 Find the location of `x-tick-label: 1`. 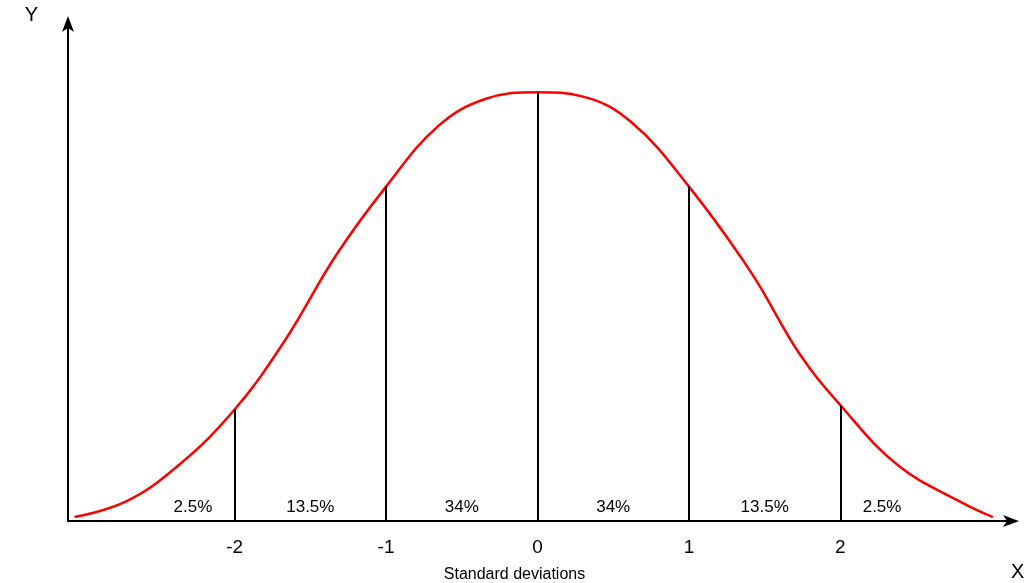

x-tick-label: 1 is located at coordinates (689, 546).